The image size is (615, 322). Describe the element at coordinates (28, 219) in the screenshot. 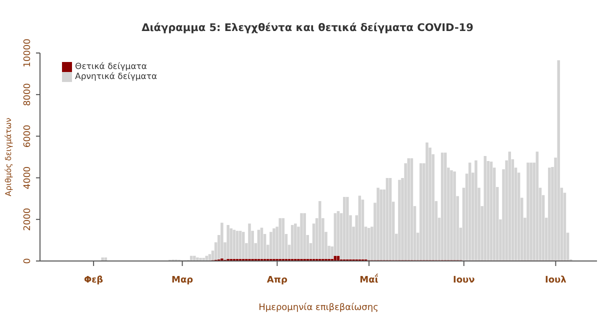

I see `y-tick-label: 2000` at that location.